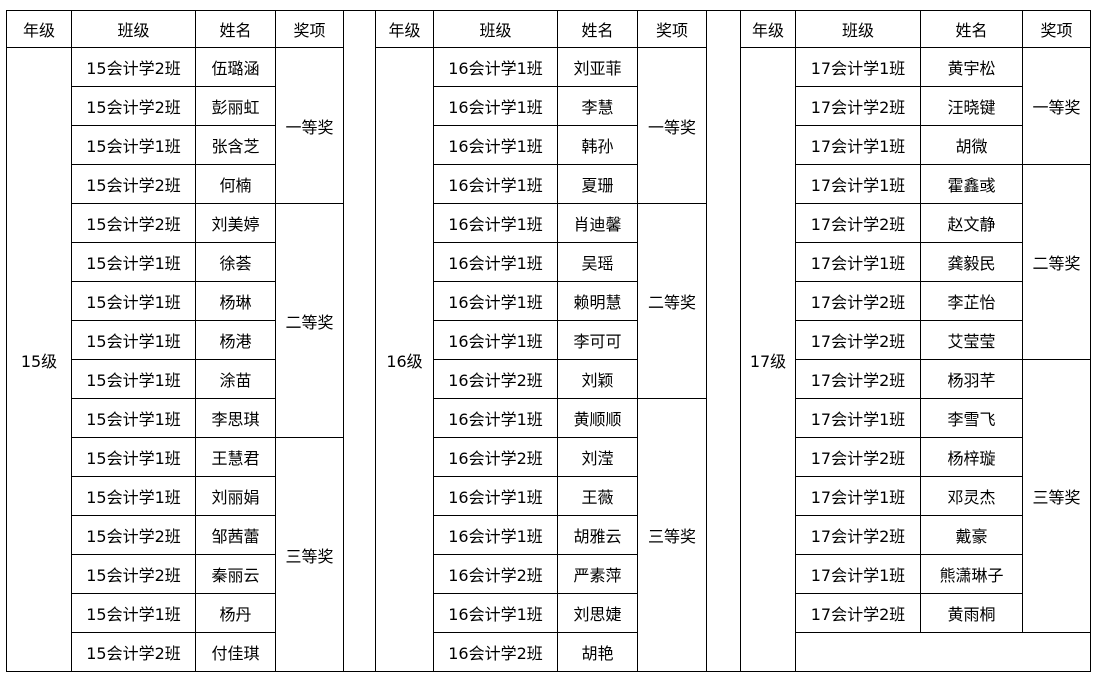  Describe the element at coordinates (597, 262) in the screenshot. I see `name-cell: 吴瑶` at that location.